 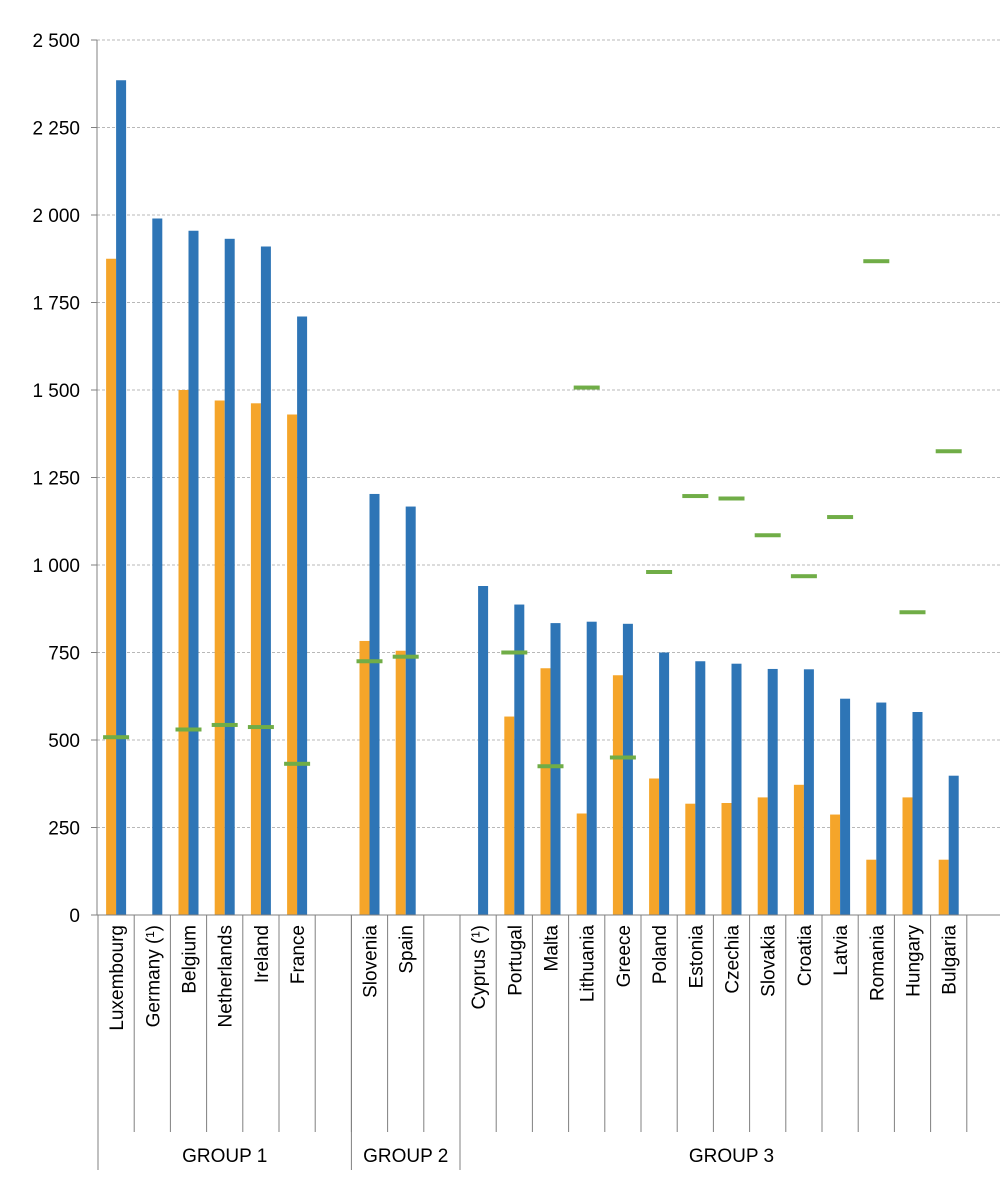 What do you see at coordinates (74, 916) in the screenshot?
I see `y-tick-label: 0` at bounding box center [74, 916].